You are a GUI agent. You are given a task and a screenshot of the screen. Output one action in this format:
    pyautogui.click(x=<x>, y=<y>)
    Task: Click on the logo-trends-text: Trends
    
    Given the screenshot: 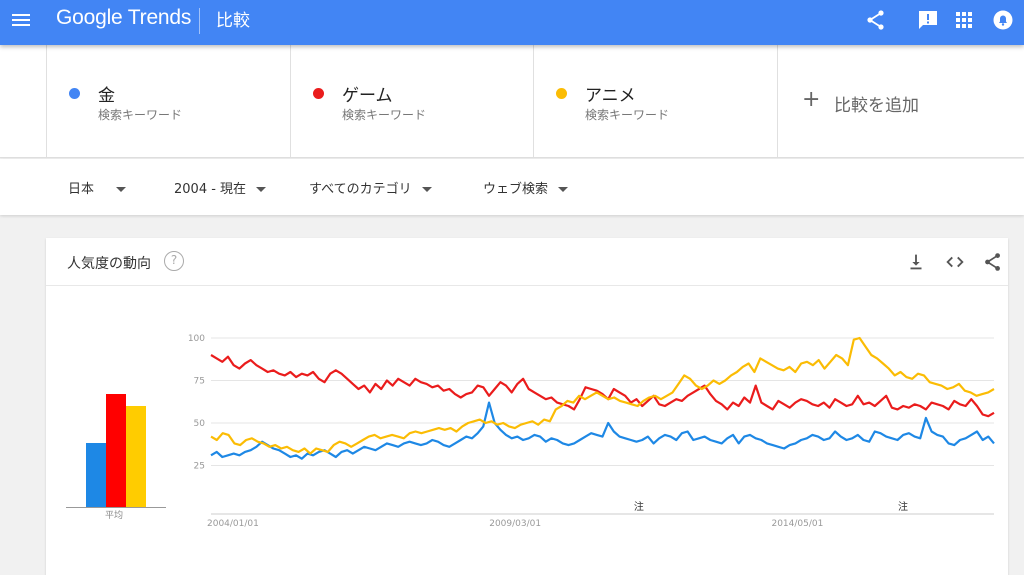 What is the action you would take?
    pyautogui.click(x=159, y=17)
    